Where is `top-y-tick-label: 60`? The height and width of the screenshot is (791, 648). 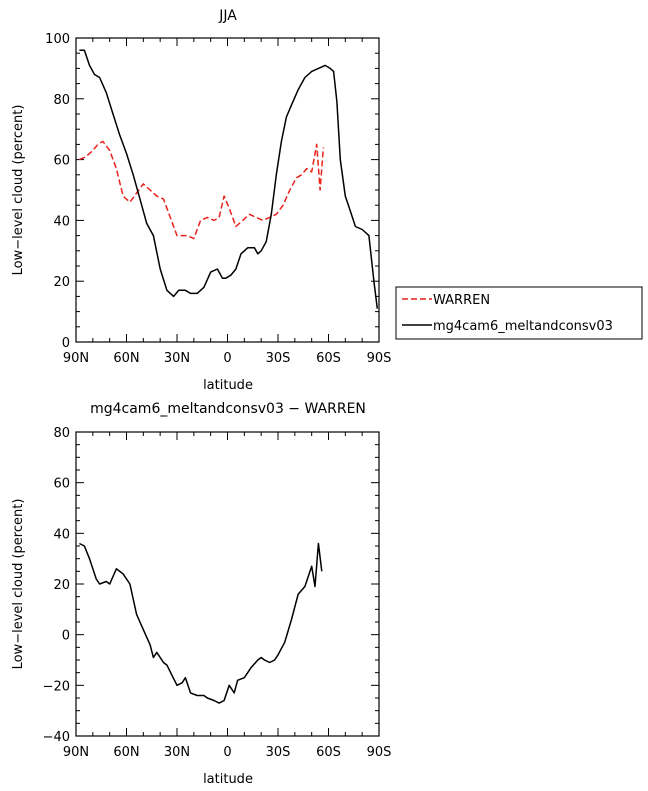 top-y-tick-label: 60 is located at coordinates (61, 161).